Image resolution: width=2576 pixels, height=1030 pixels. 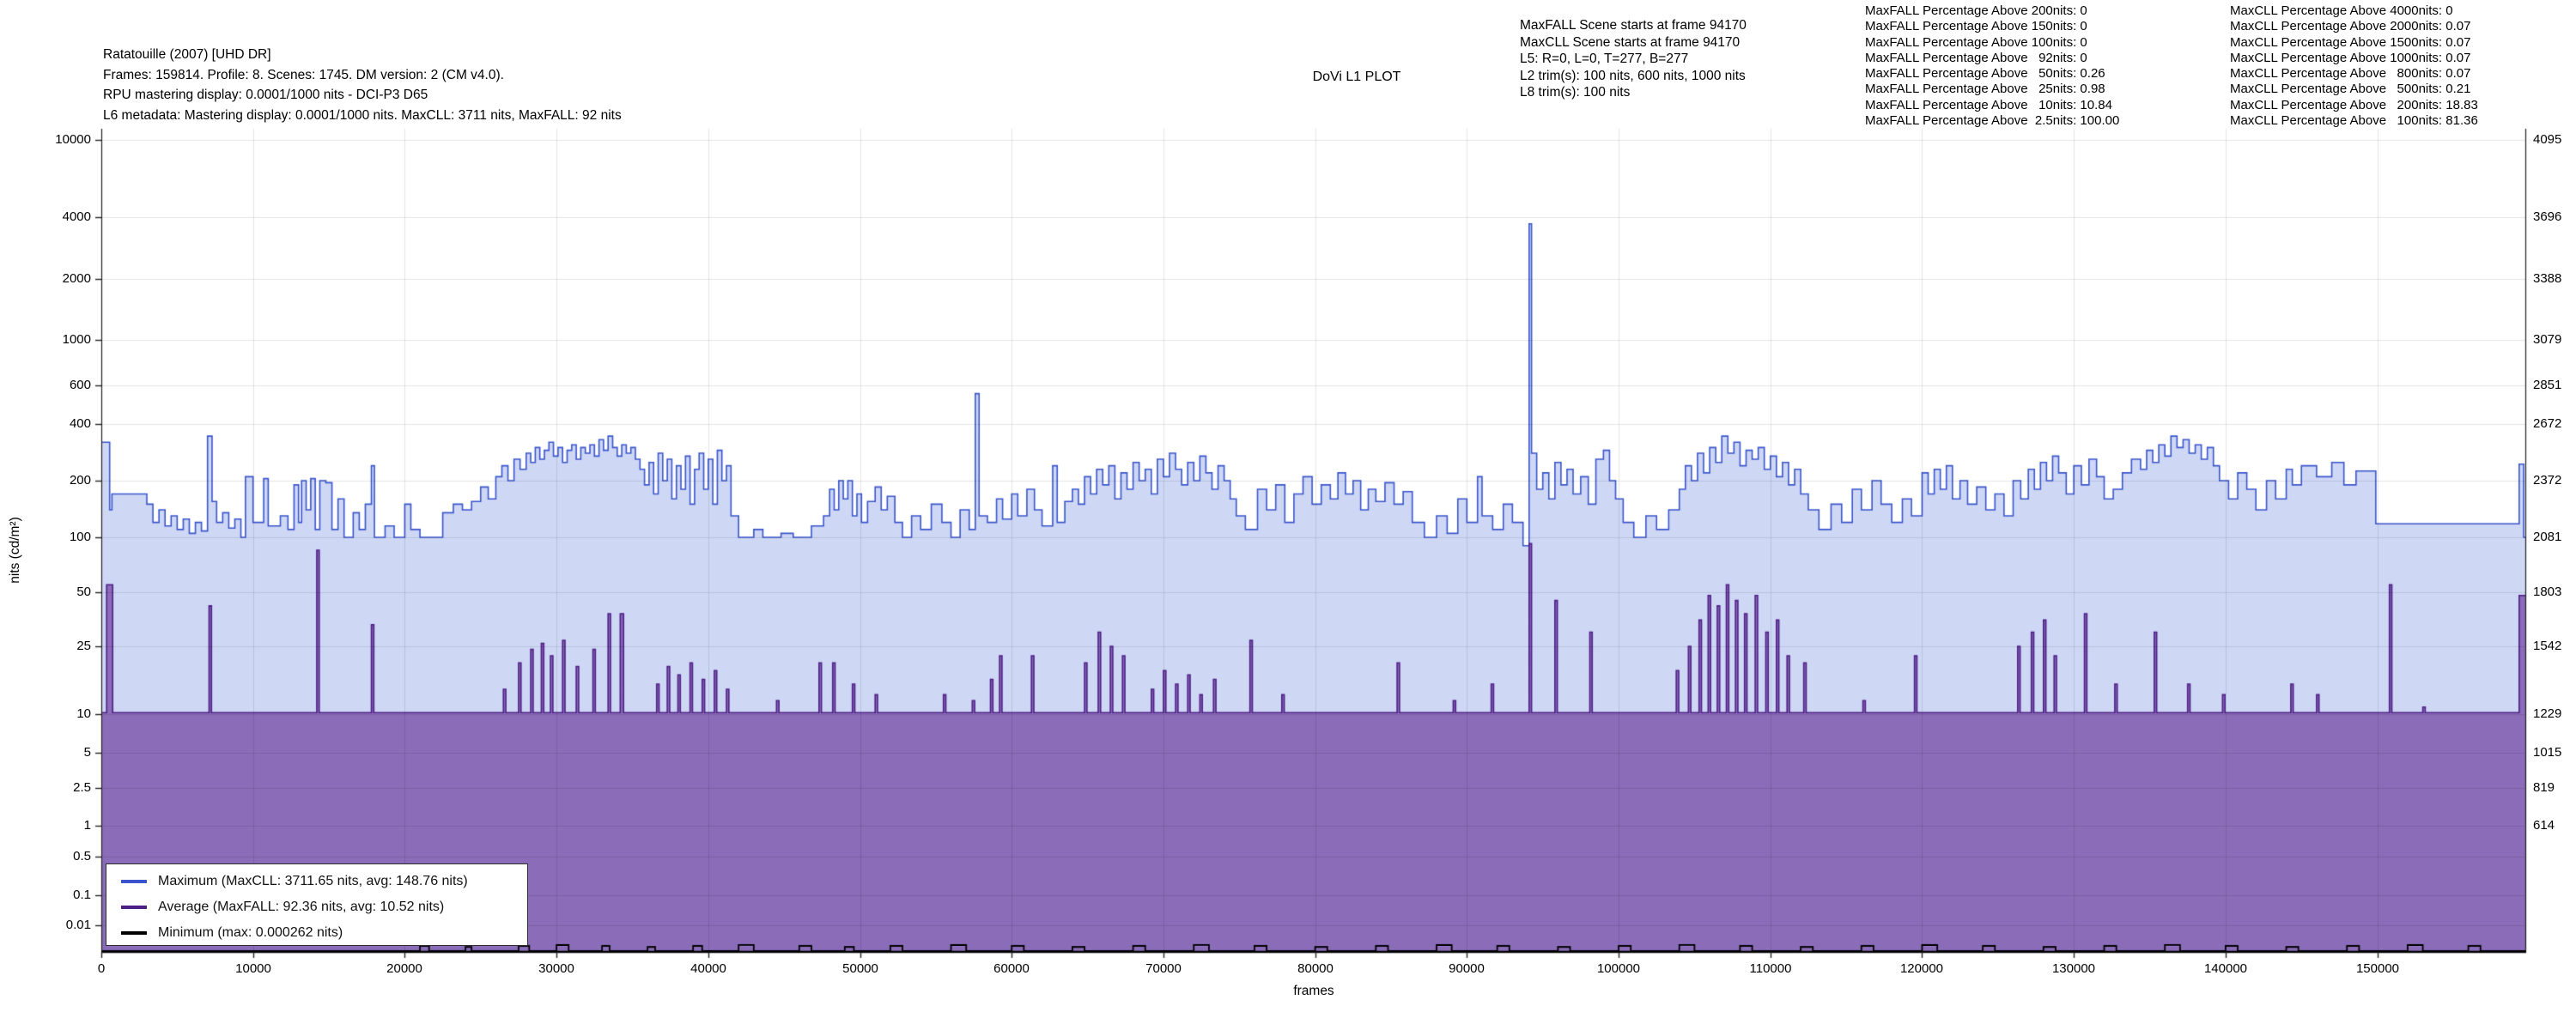 I want to click on x-axis-tick-label: 80000, so click(x=1316, y=968).